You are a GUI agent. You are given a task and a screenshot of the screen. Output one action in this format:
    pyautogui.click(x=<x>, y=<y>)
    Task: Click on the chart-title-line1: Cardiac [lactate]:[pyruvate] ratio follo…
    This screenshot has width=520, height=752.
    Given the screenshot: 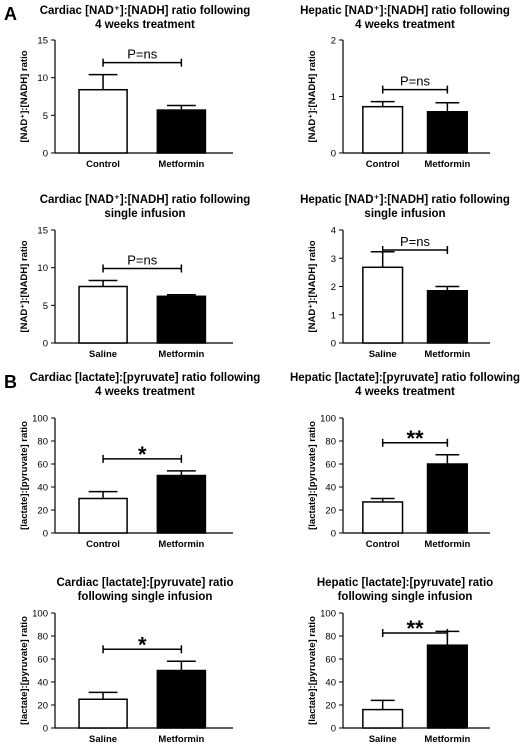 What is the action you would take?
    pyautogui.click(x=145, y=378)
    